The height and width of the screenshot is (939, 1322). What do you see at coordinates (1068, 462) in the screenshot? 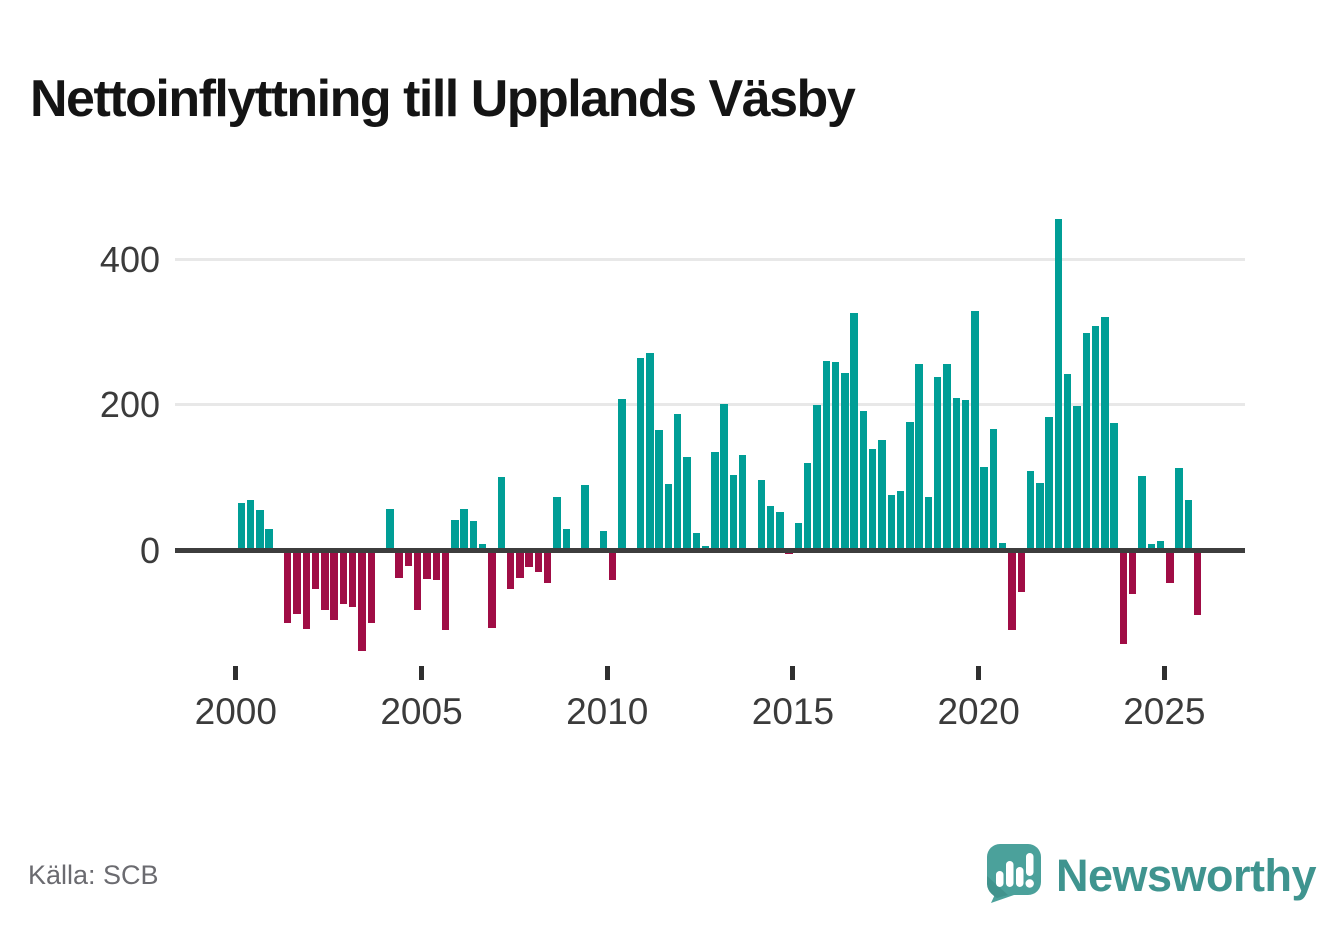
I see `bar-2022Q2` at bounding box center [1068, 462].